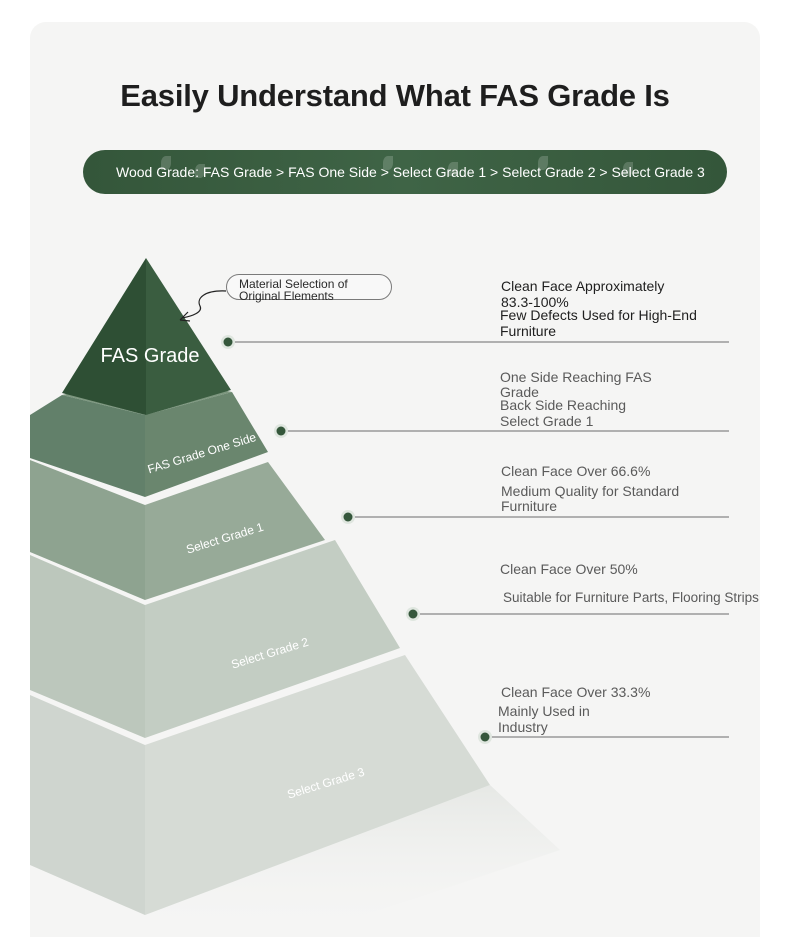 The width and height of the screenshot is (790, 937). I want to click on desc-line: One Side Reaching FAS, so click(576, 377).